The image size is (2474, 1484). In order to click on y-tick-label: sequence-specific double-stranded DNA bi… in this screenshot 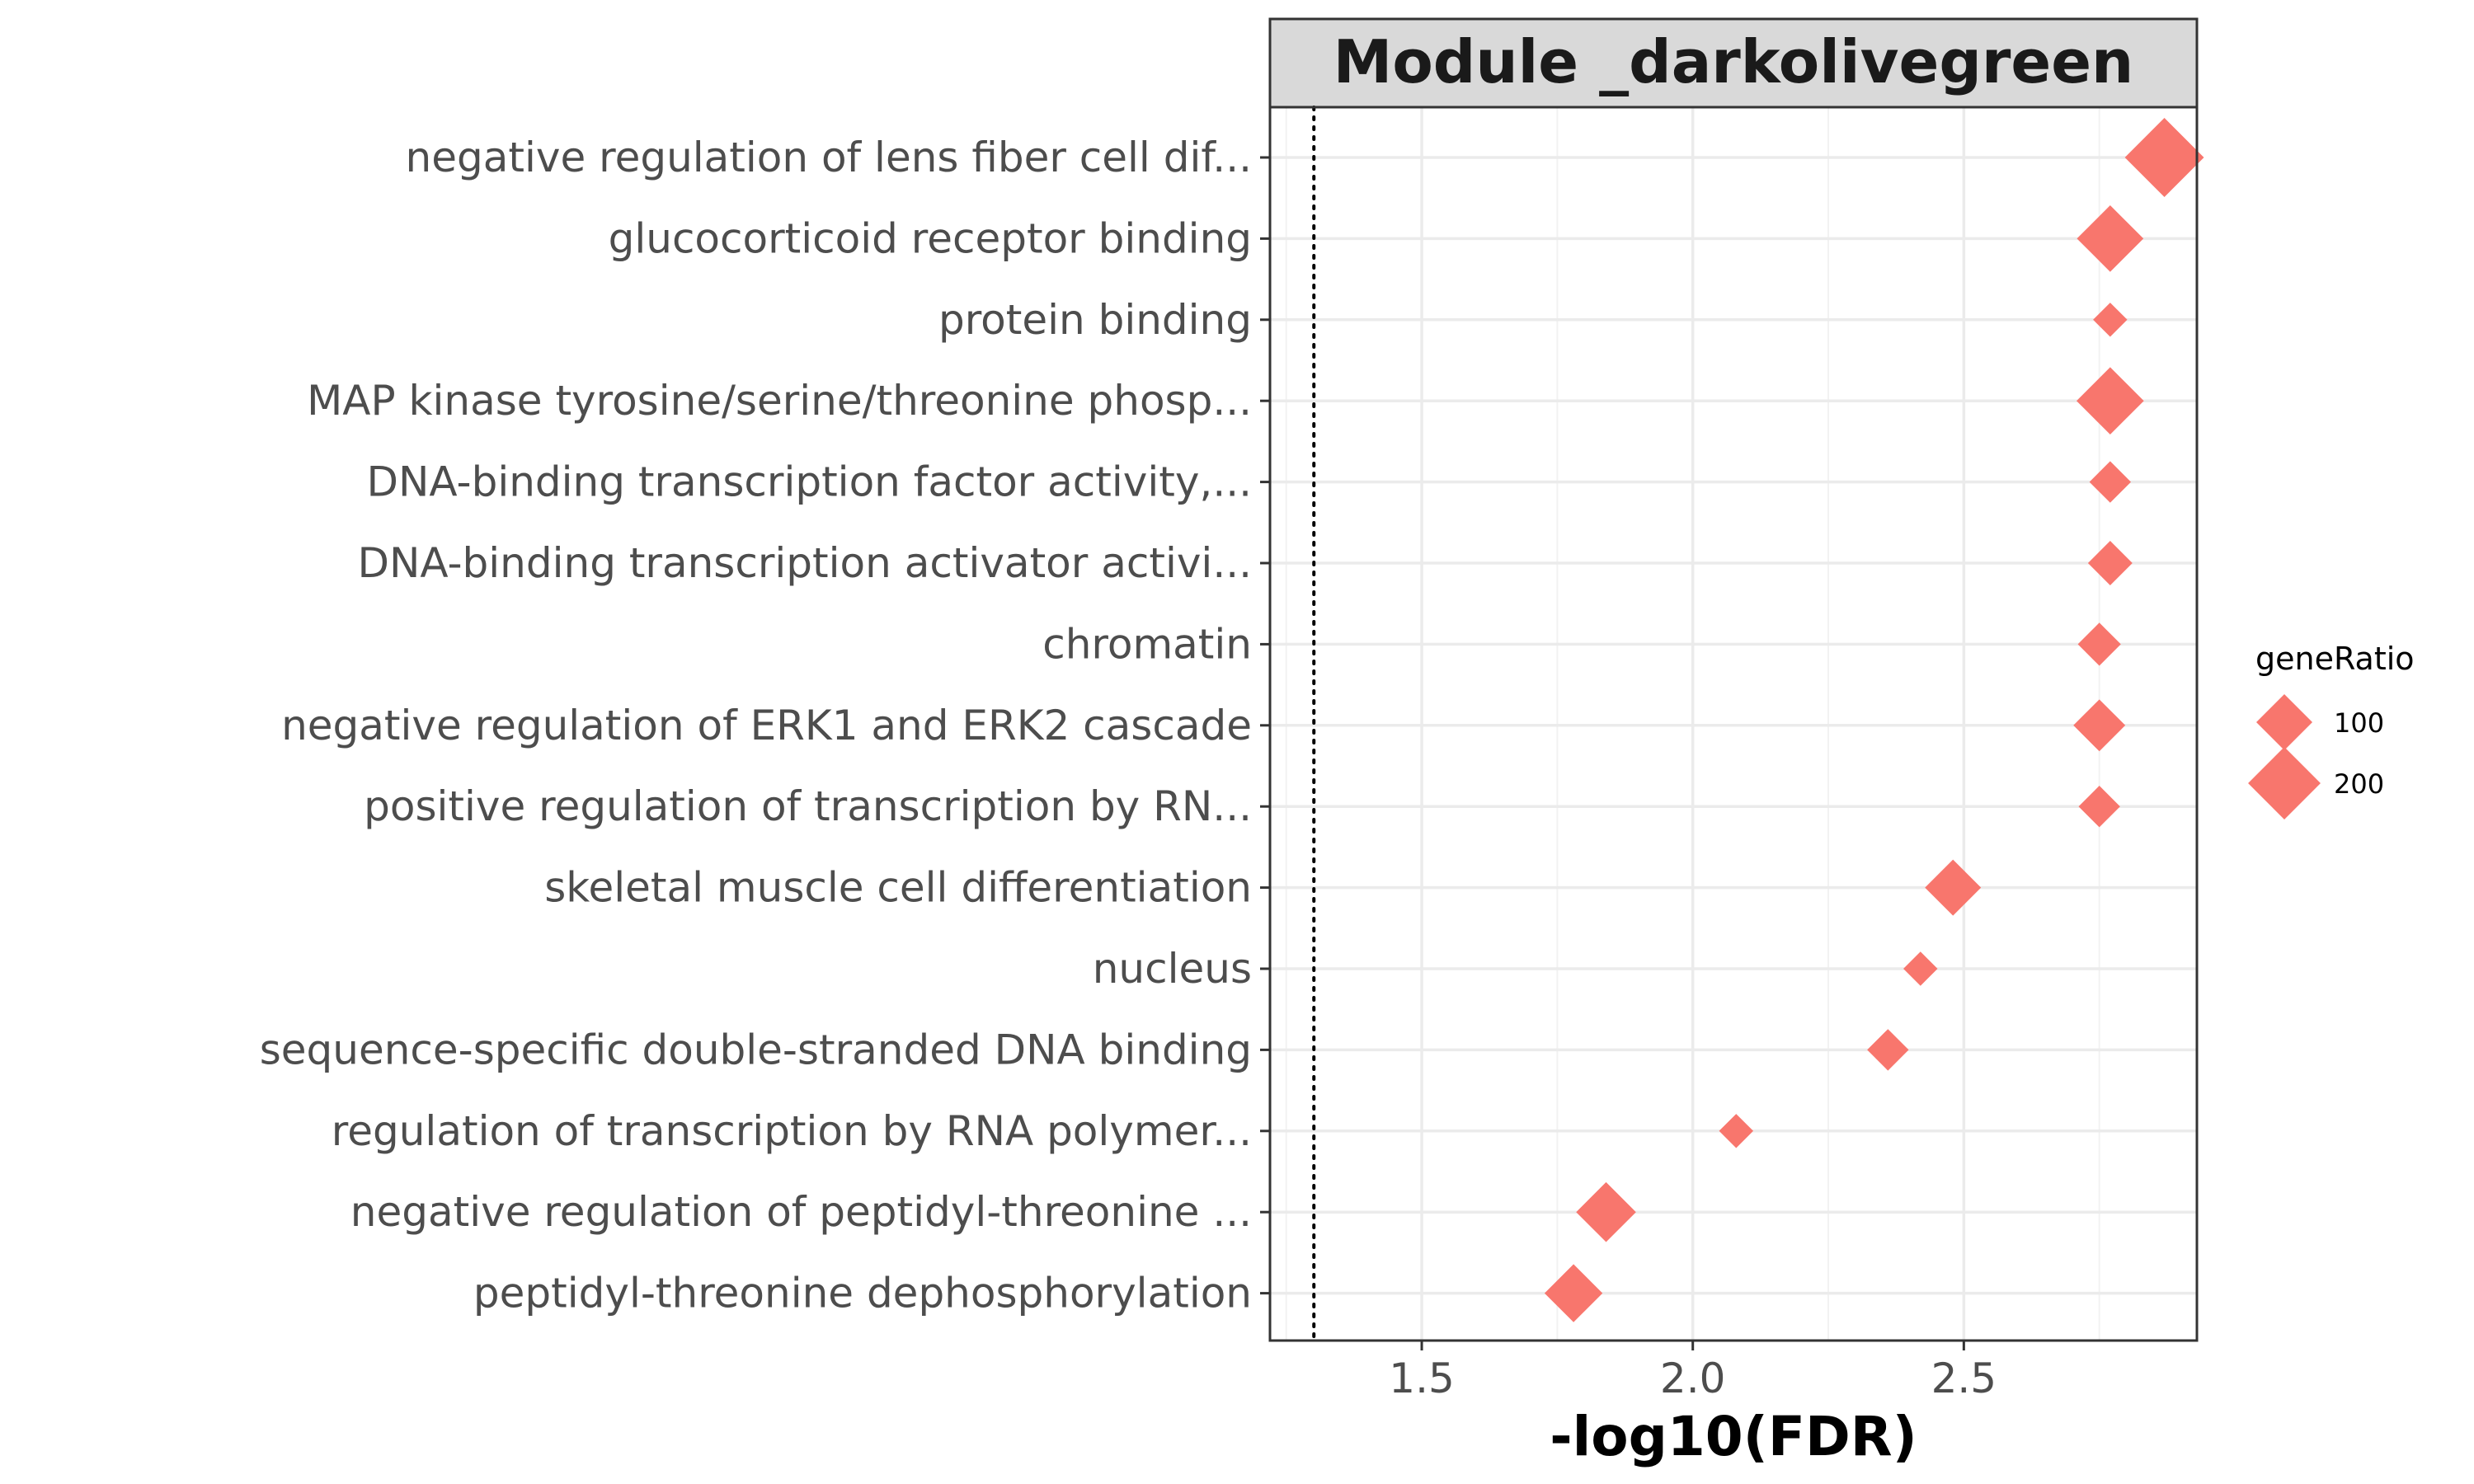, I will do `click(756, 1049)`.